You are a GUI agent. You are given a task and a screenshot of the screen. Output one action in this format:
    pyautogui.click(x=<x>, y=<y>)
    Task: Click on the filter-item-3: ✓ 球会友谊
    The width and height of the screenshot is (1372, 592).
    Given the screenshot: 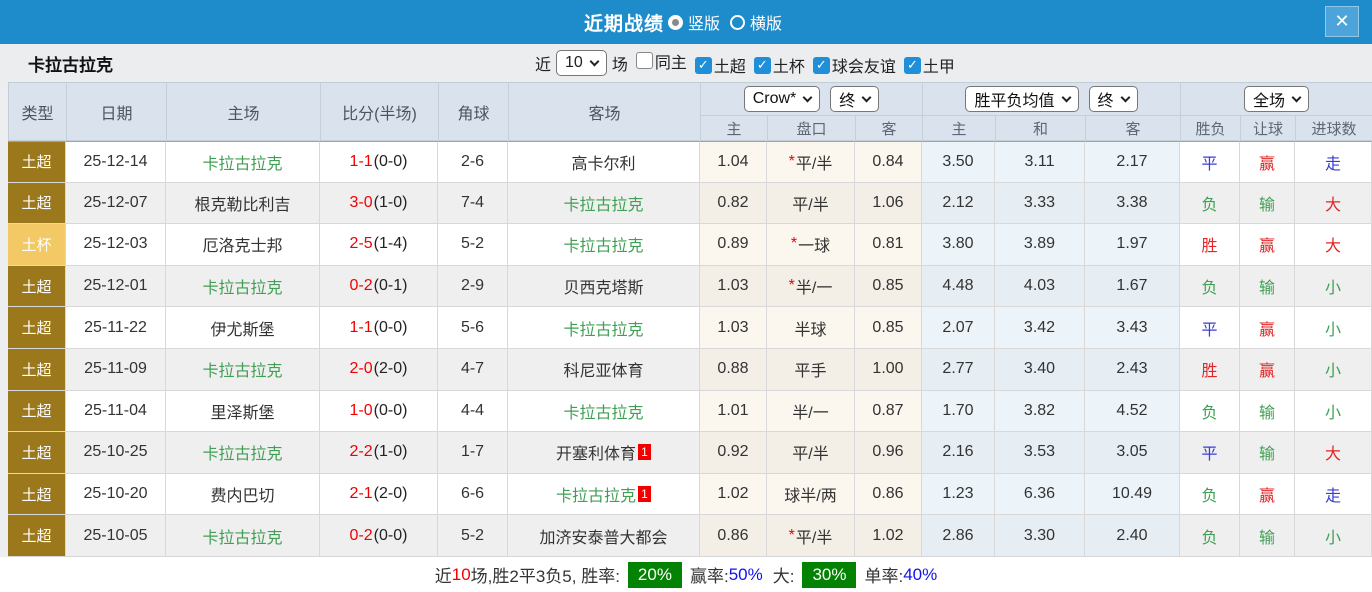 What is the action you would take?
    pyautogui.click(x=851, y=65)
    